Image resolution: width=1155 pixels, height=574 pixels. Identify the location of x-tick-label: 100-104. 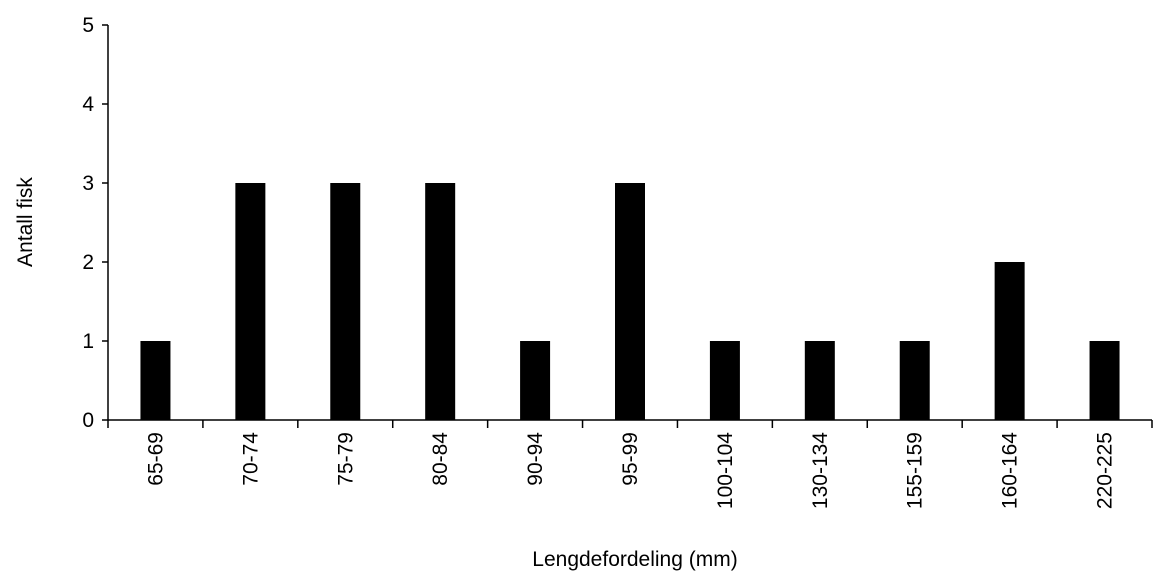
(725, 470).